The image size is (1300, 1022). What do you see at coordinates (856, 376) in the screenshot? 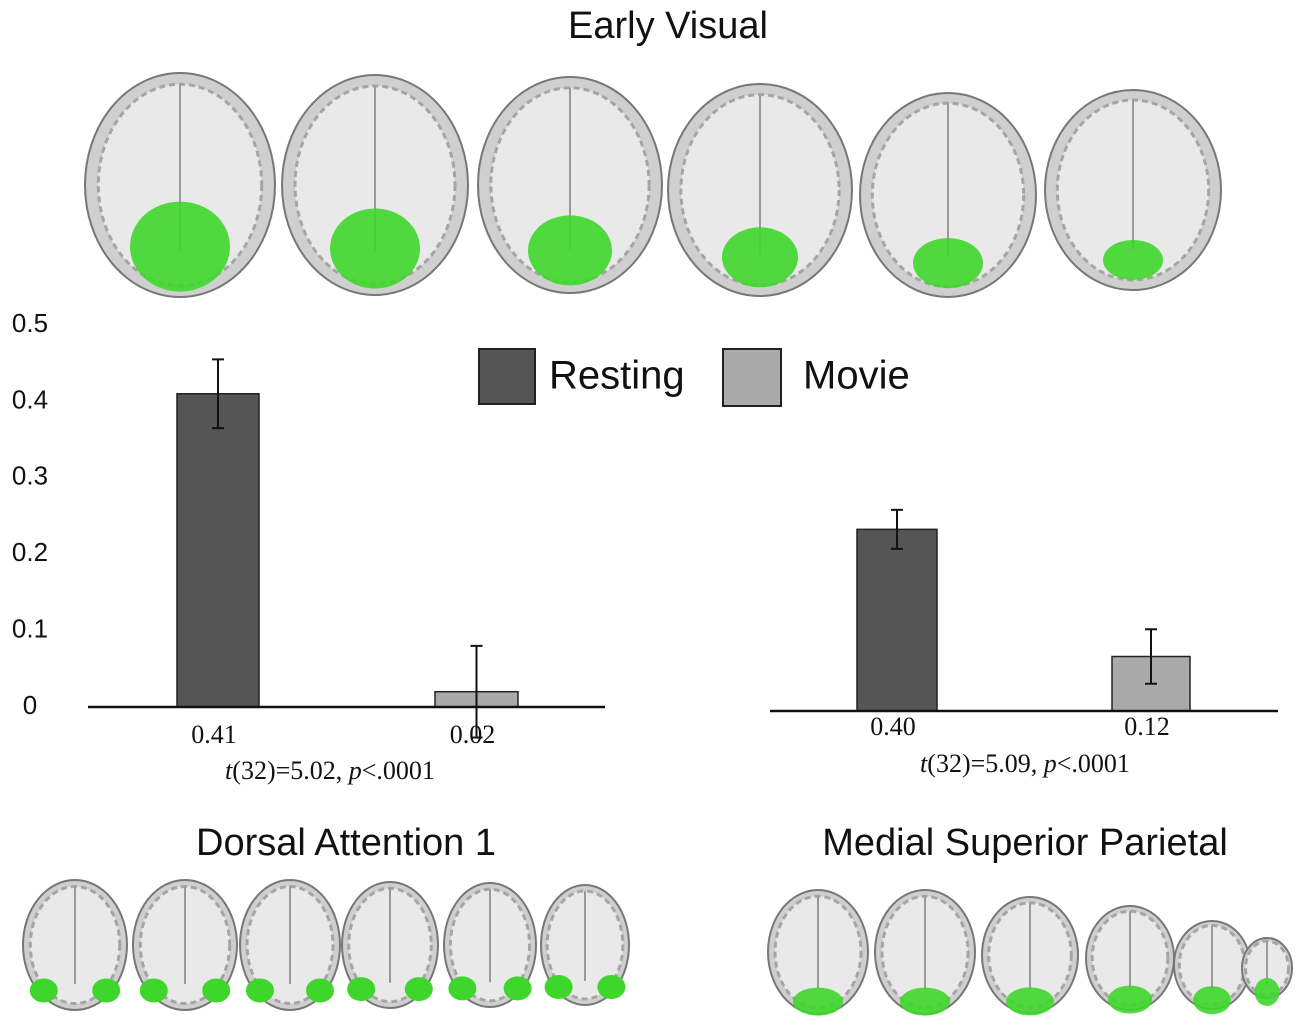
I see `legend-label: Movie` at bounding box center [856, 376].